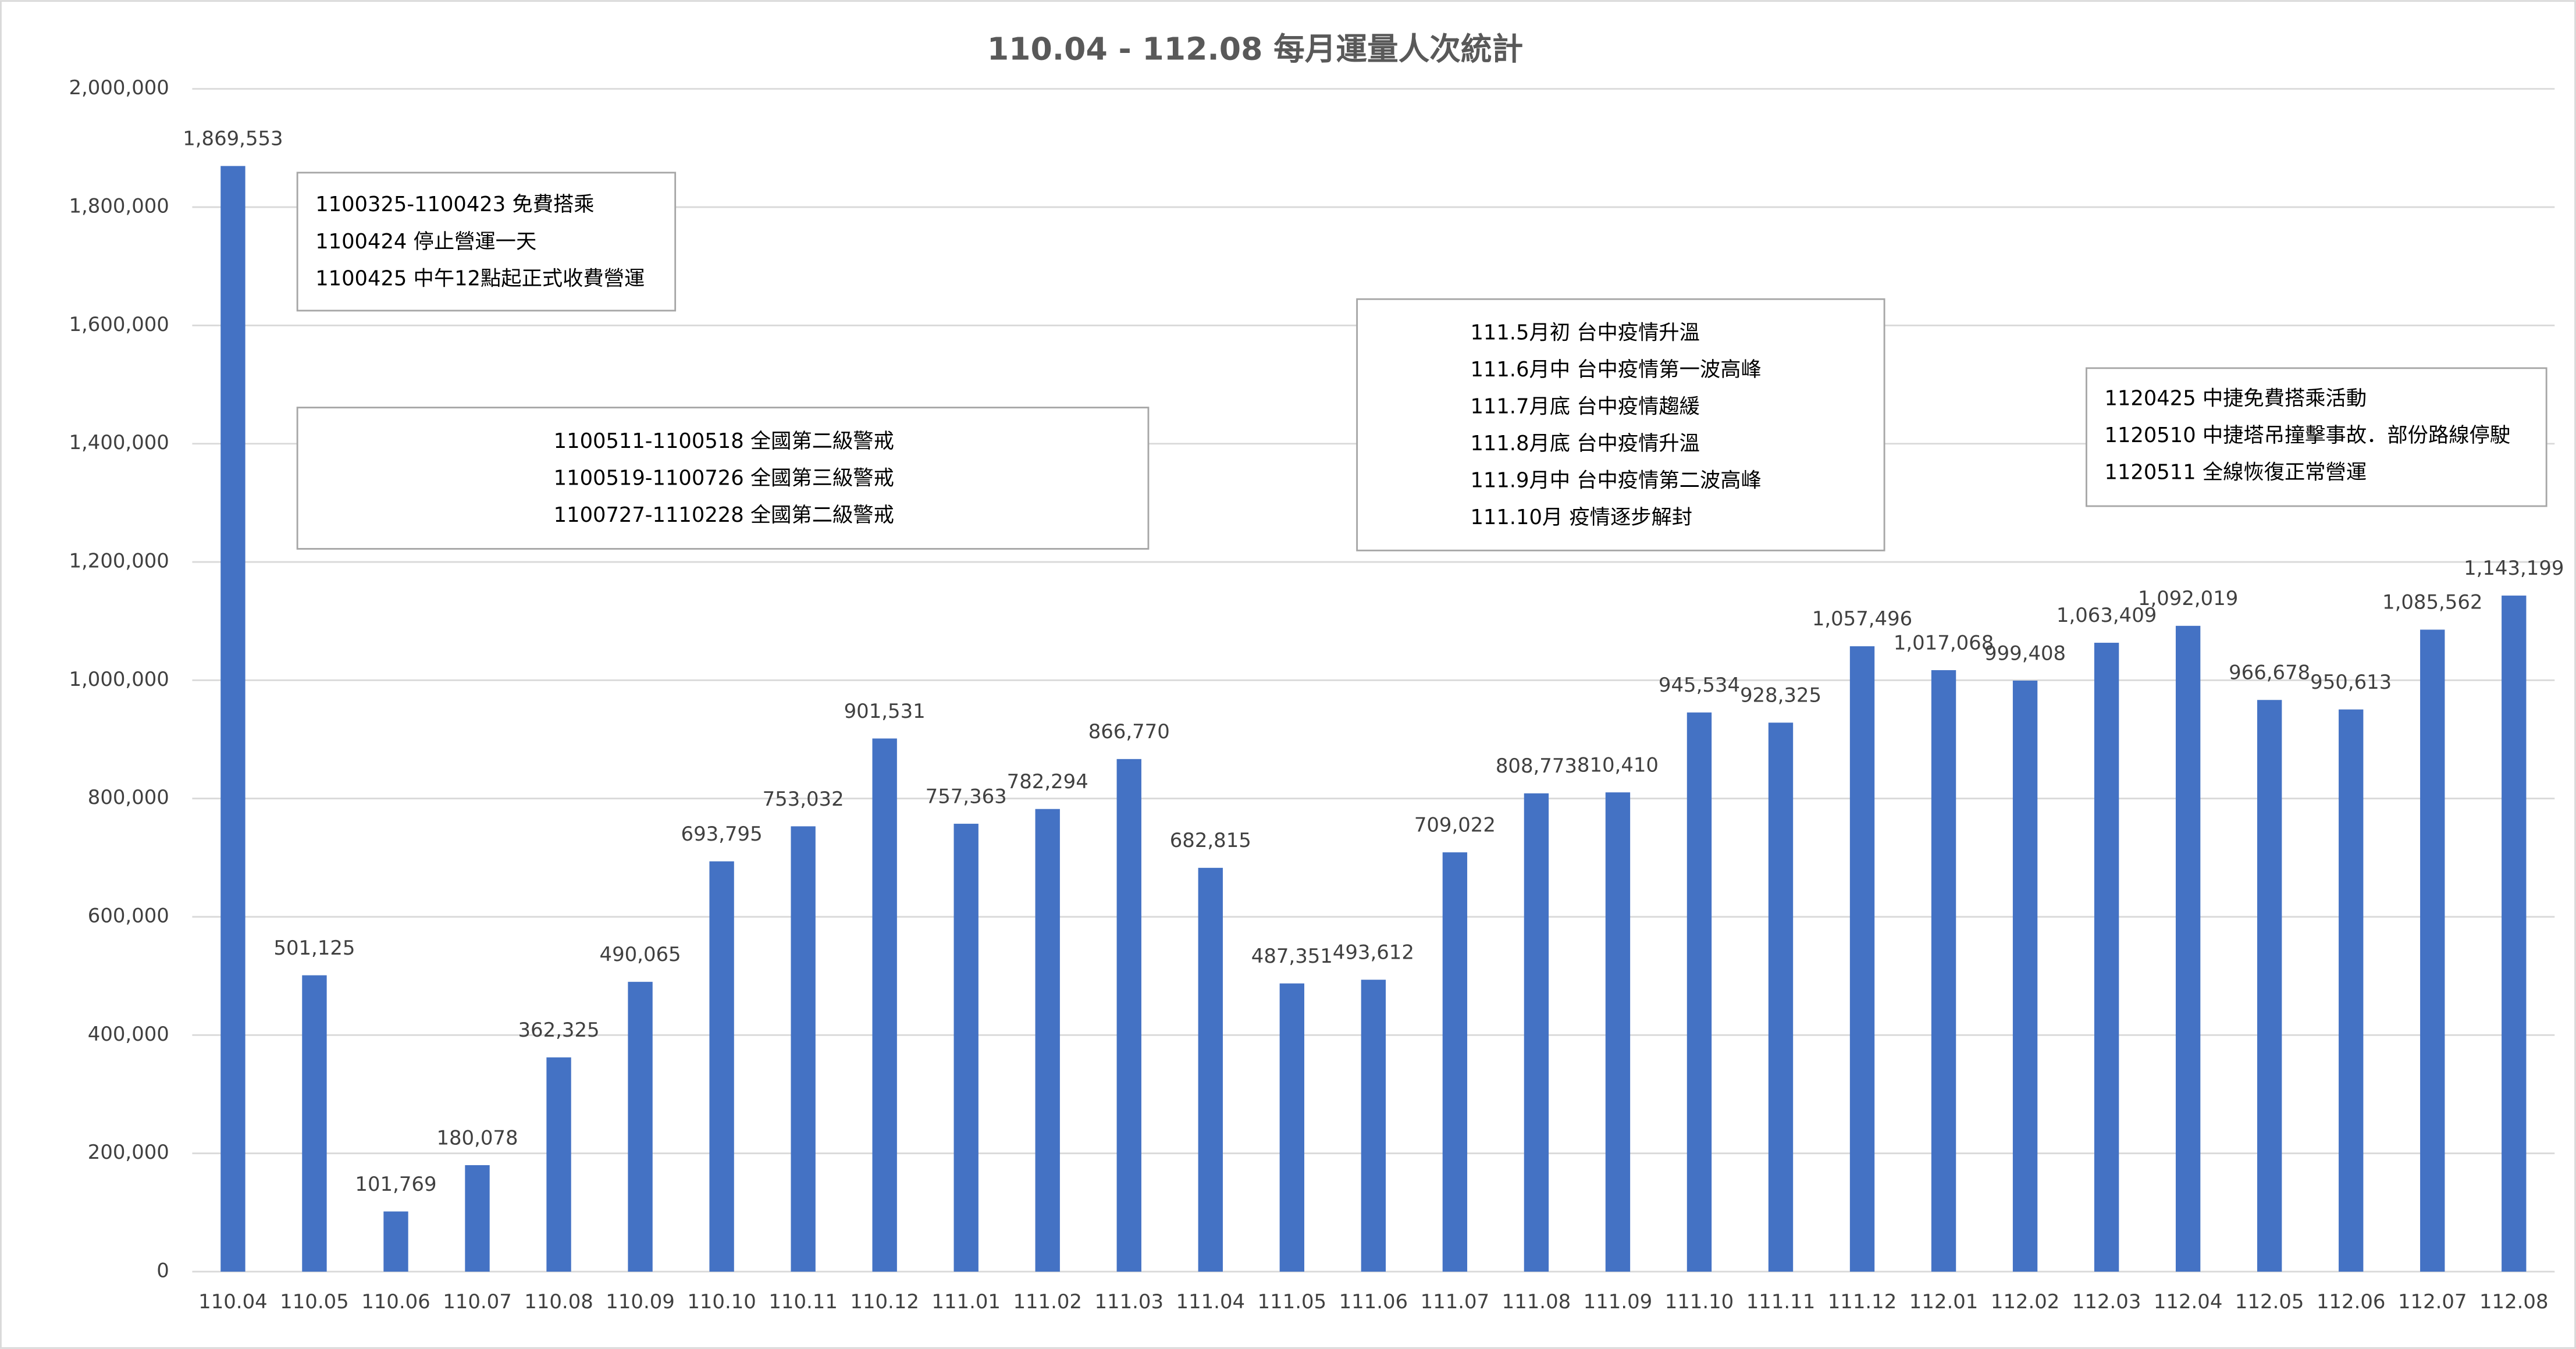  I want to click on y-tick-label: 1,000,000, so click(119, 679).